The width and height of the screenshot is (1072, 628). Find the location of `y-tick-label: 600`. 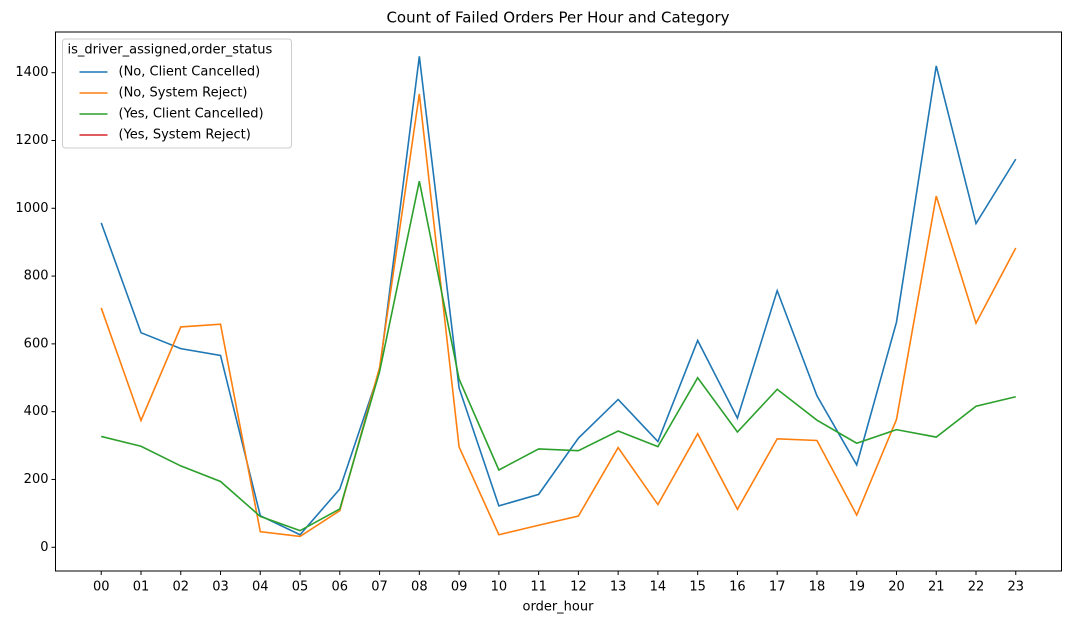

y-tick-label: 600 is located at coordinates (36, 343).